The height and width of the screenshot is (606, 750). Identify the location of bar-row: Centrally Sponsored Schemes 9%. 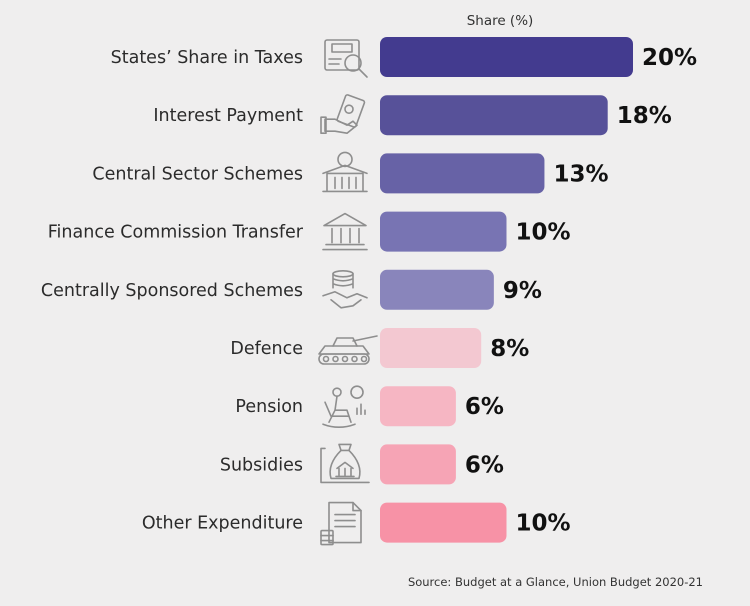
(291, 289).